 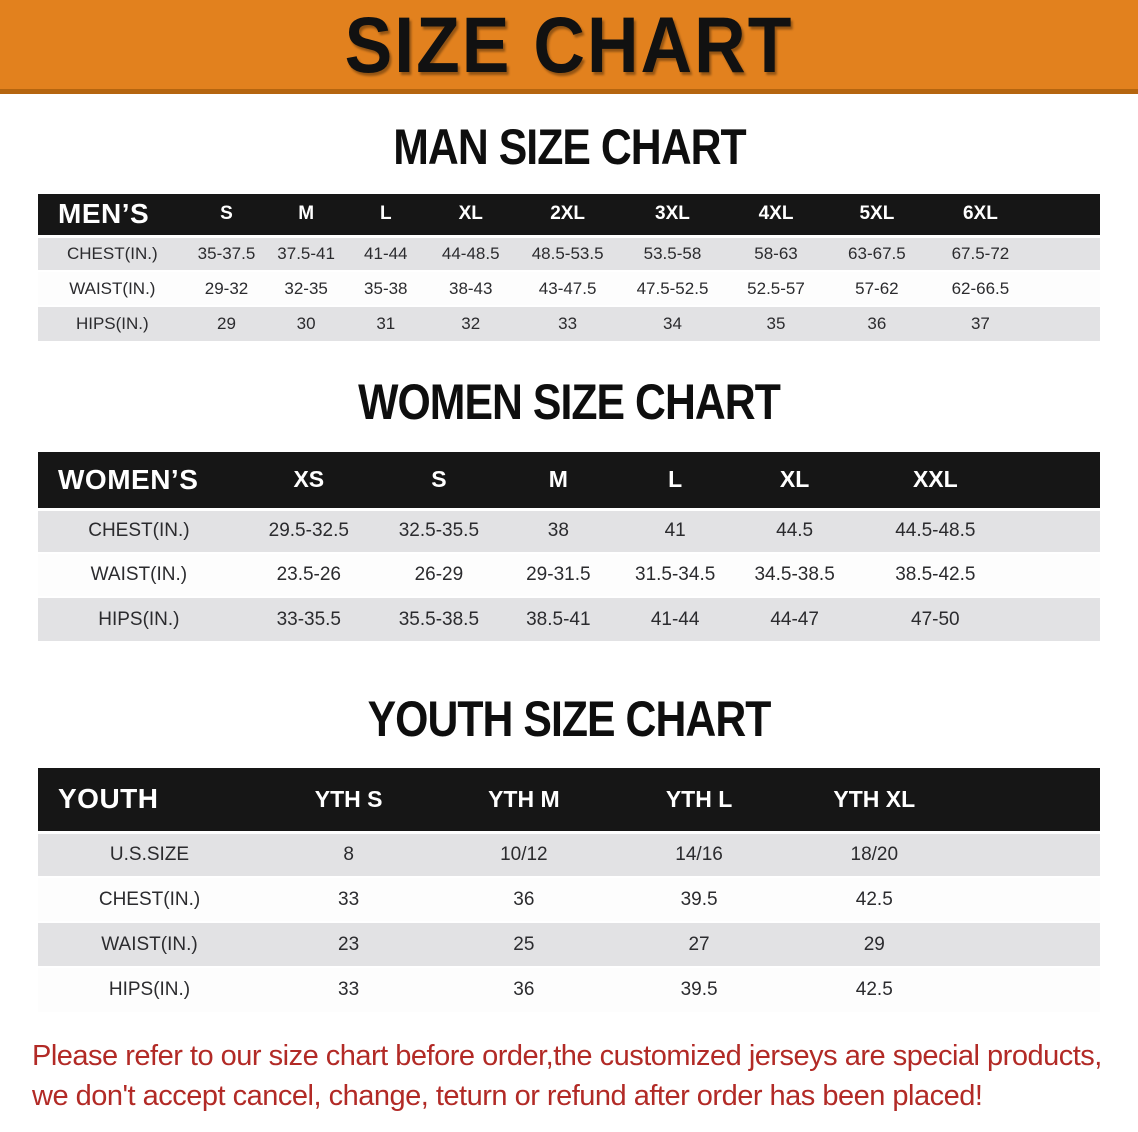 I want to click on youth-table-title: YOUTH, so click(x=150, y=801).